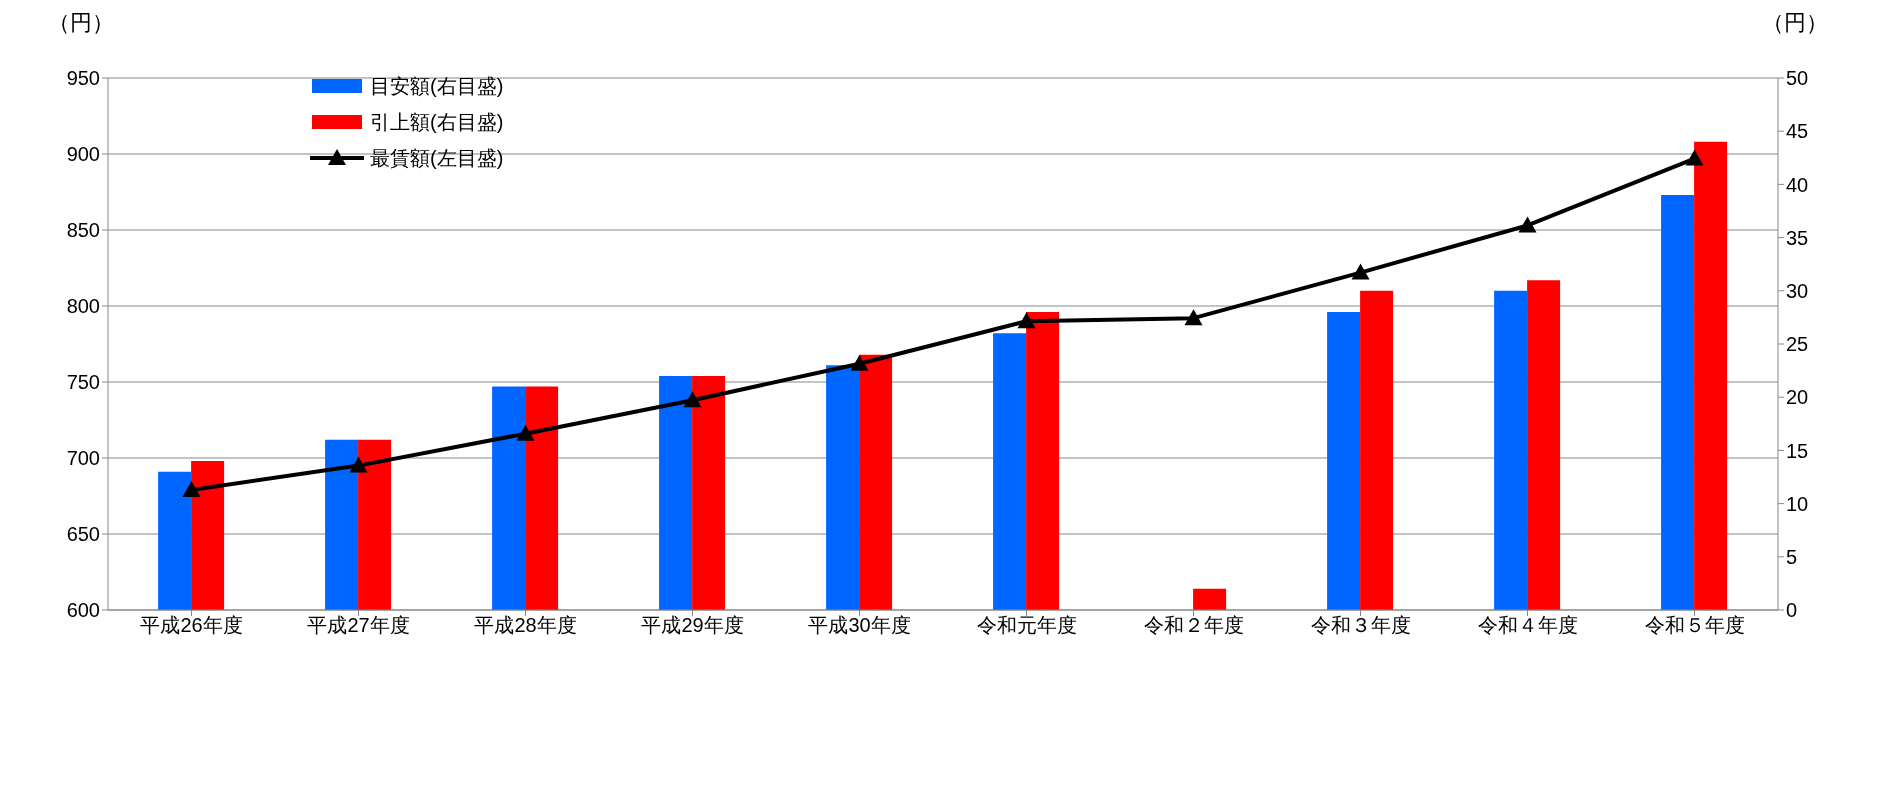  I want to click on x-tick-label: 令和元年度, so click(1026, 625).